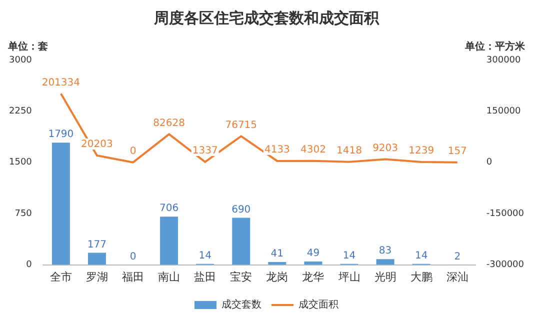 This screenshot has width=533, height=320. Describe the element at coordinates (61, 134) in the screenshot. I see `data-label: 1790` at that location.